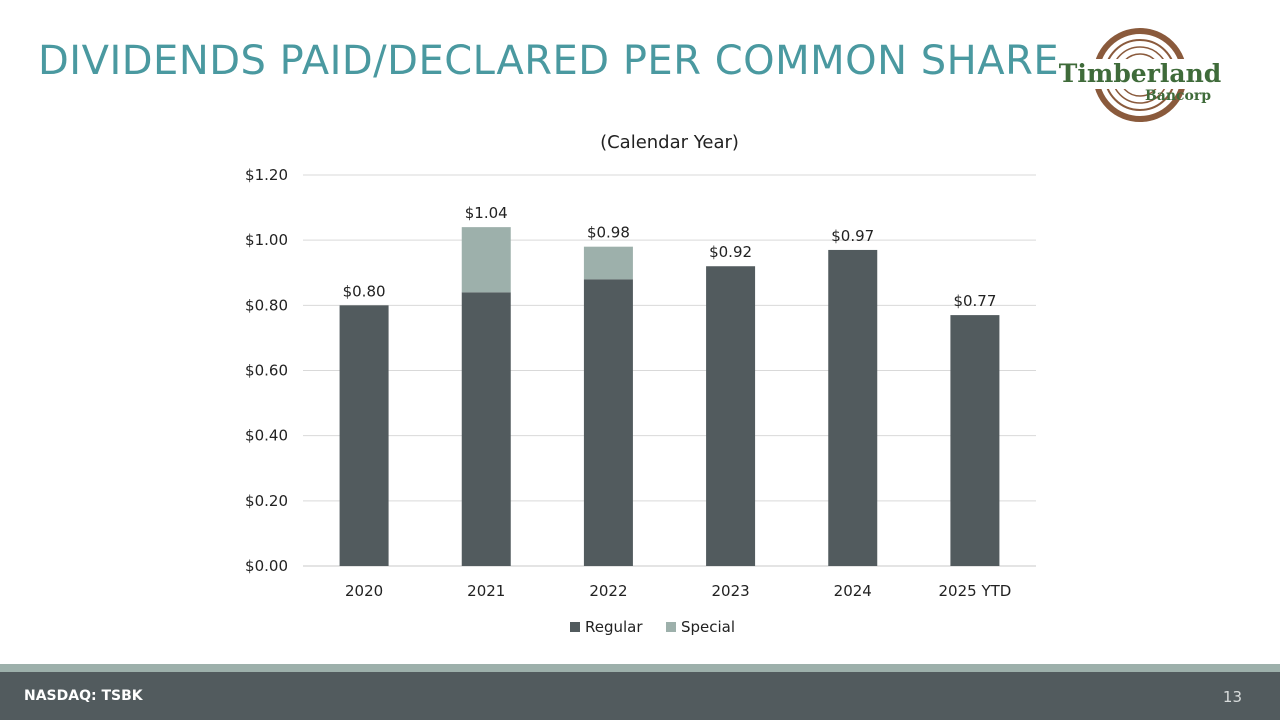  I want to click on logo-wordmark: Timberland, so click(1140, 73).